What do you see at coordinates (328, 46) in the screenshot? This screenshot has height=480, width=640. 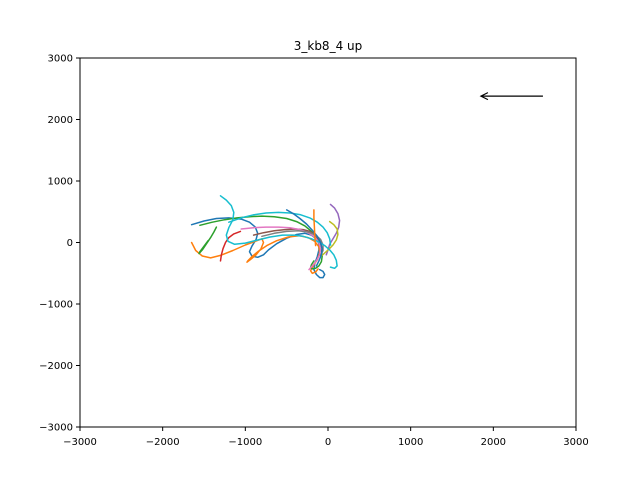 I see `chart-title: 3_kb8_4 up` at bounding box center [328, 46].